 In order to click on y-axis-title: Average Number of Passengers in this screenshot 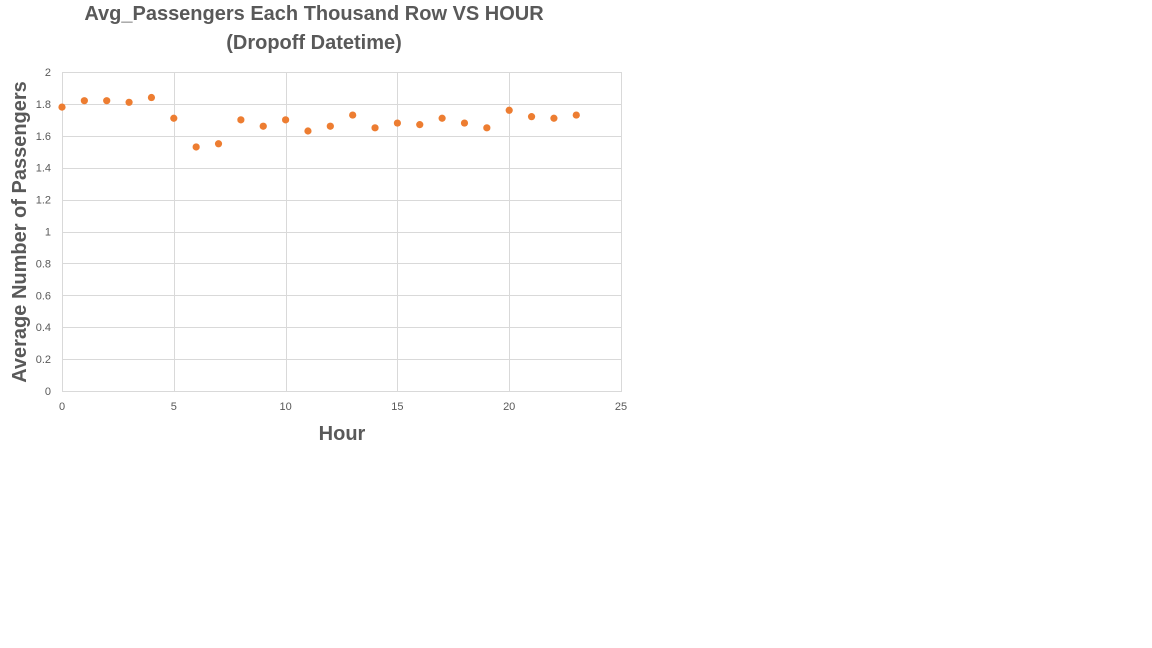, I will do `click(20, 232)`.